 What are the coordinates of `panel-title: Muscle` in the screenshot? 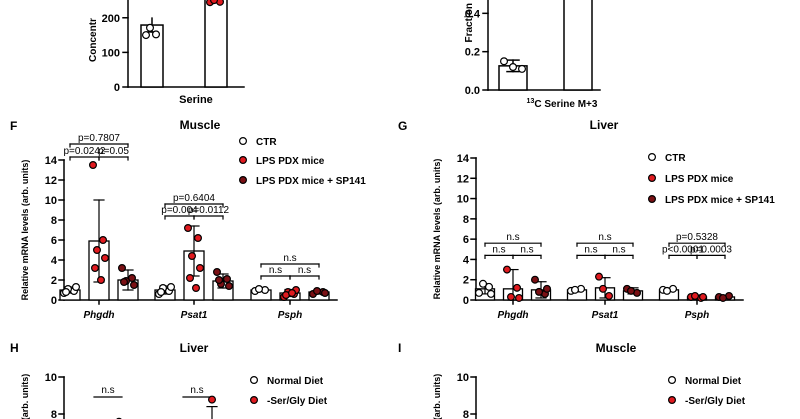 It's located at (616, 348).